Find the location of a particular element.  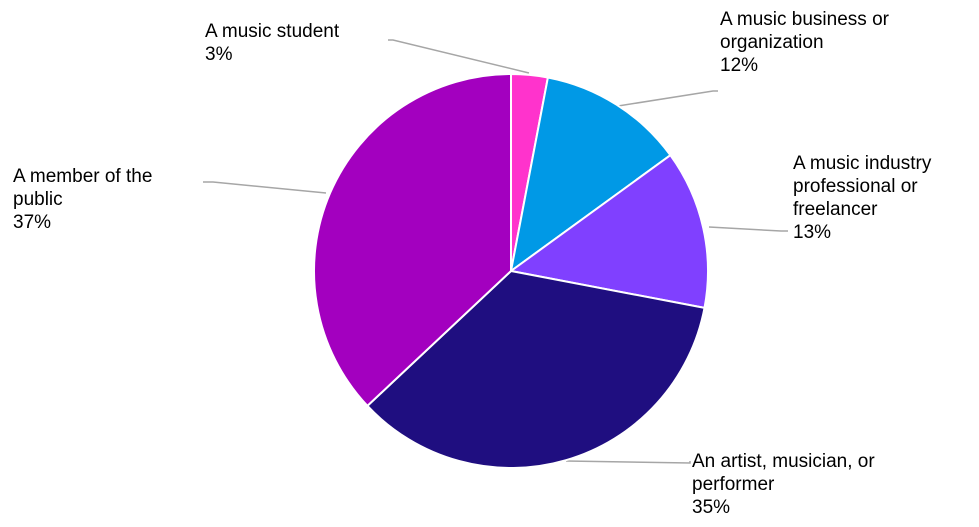

slice-value-label: 3% is located at coordinates (219, 54).